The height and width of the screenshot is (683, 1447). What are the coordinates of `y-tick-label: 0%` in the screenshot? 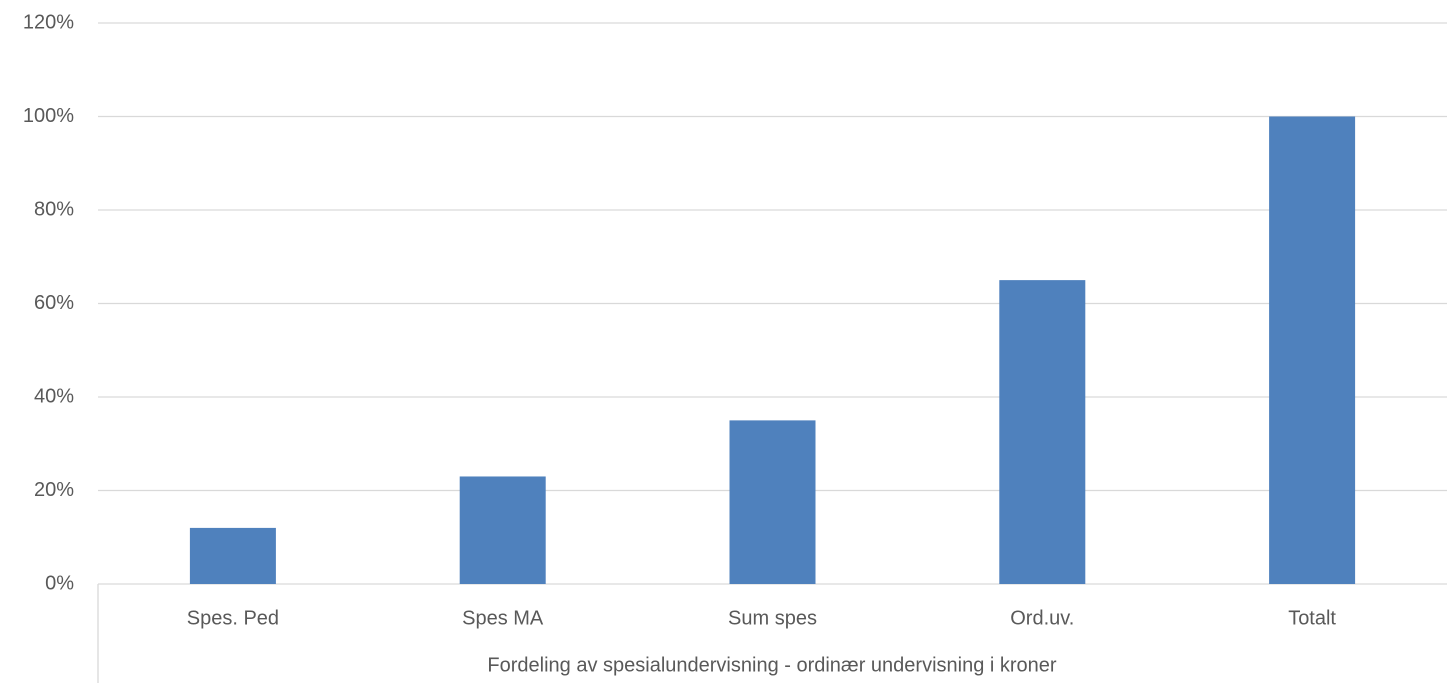 It's located at (59, 583).